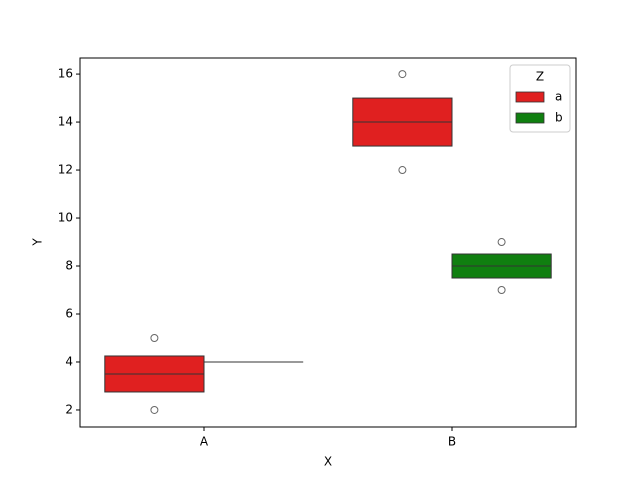 The width and height of the screenshot is (640, 480). What do you see at coordinates (65, 74) in the screenshot?
I see `y-tick-label: 16` at bounding box center [65, 74].